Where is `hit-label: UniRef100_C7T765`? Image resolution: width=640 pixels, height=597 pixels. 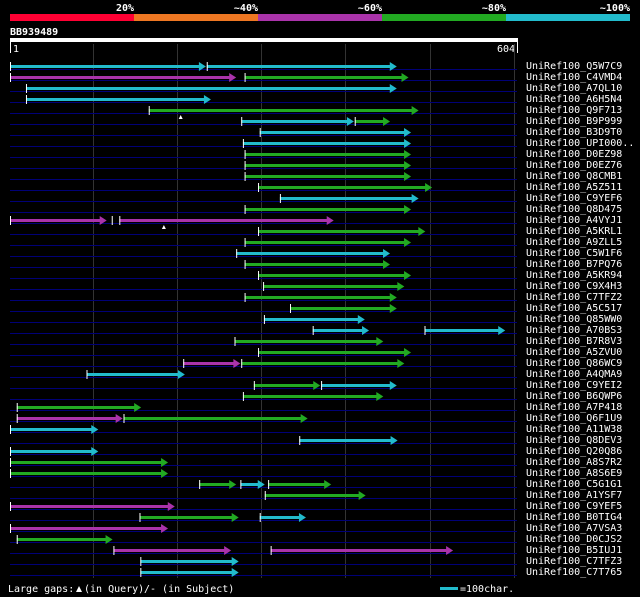 hit-label: UniRef100_C7T765 is located at coordinates (574, 572).